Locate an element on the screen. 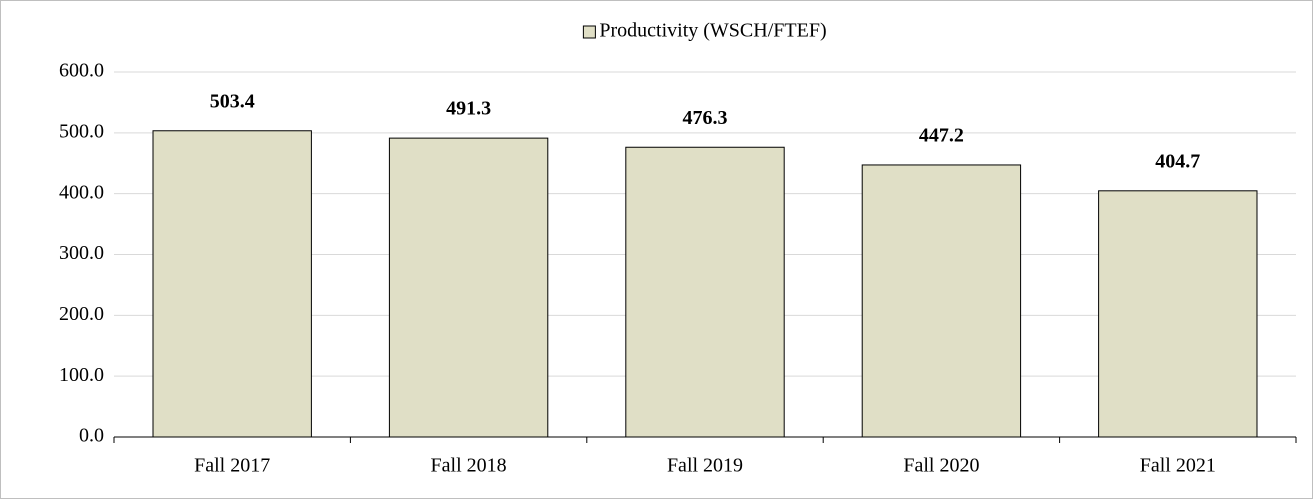 Image resolution: width=1313 pixels, height=499 pixels. y-tick-label: 300.0 is located at coordinates (81, 253).